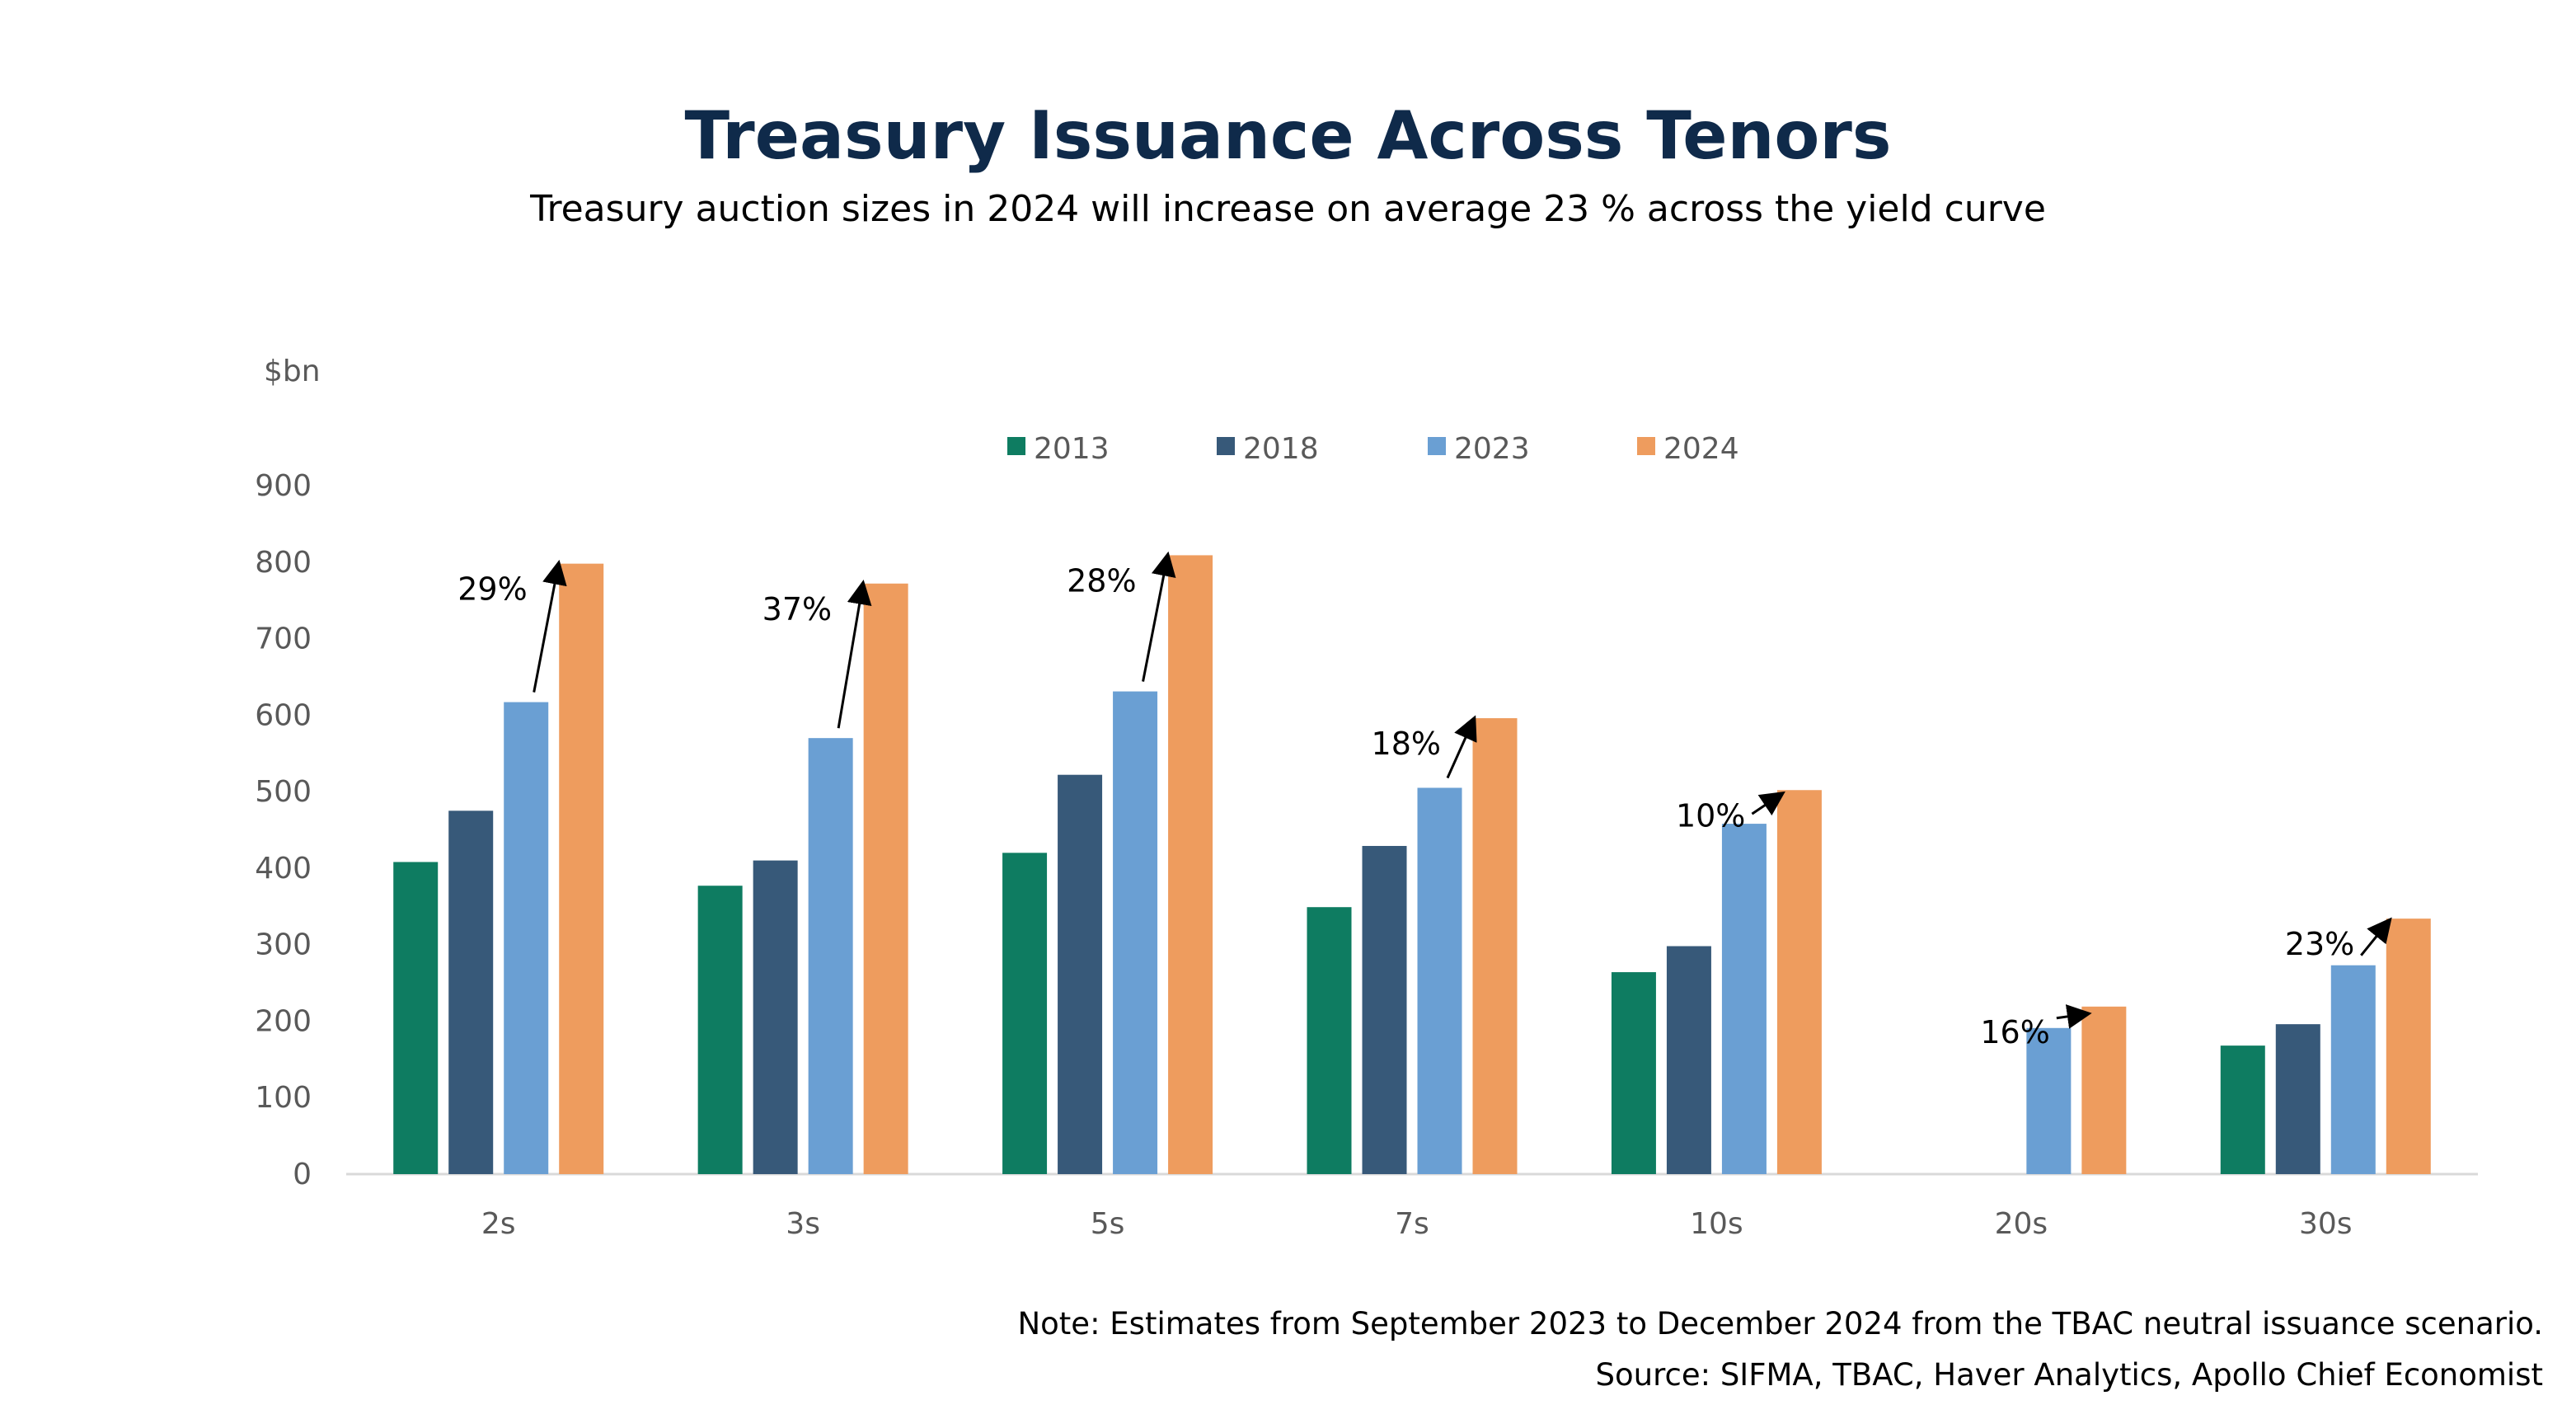 Image resolution: width=2576 pixels, height=1419 pixels. Describe the element at coordinates (803, 1224) in the screenshot. I see `x-tick-label-3s: 3s` at that location.